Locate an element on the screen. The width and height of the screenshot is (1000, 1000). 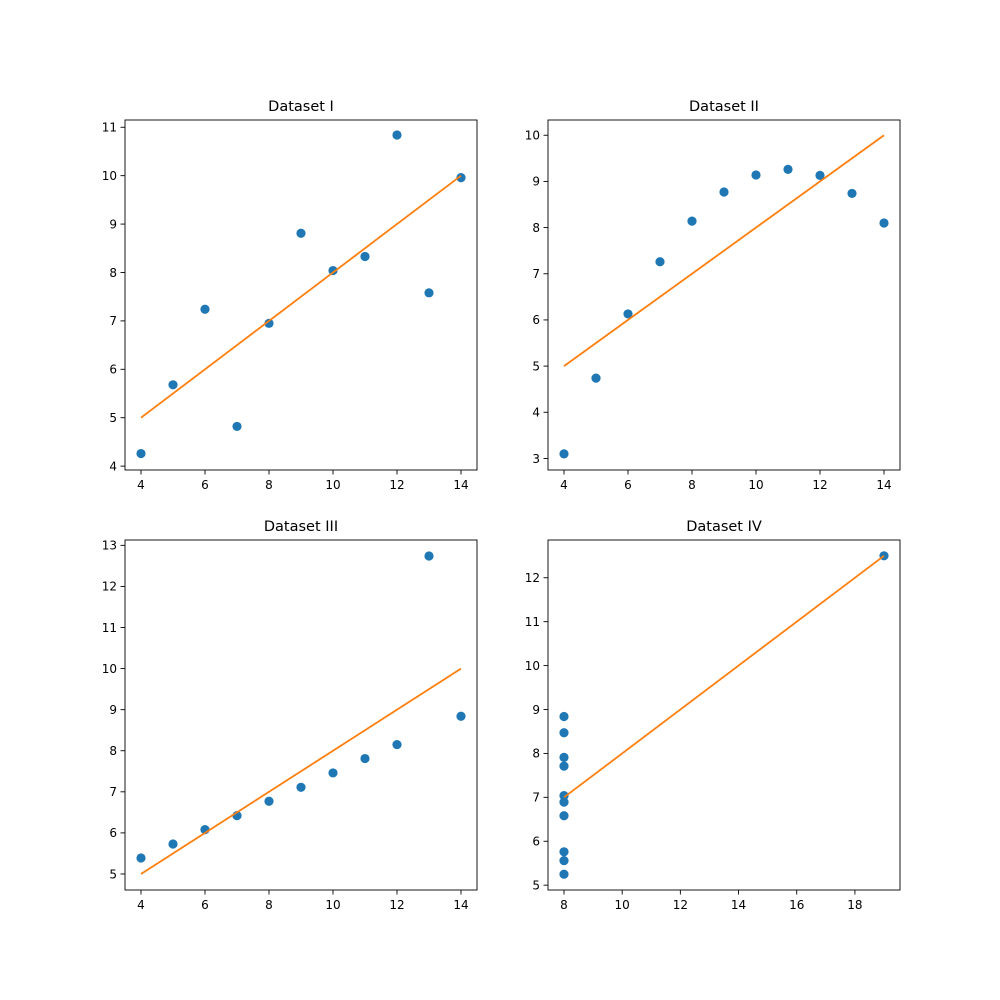
subplot-1: Dataset I 4 6 8 10 12 14 4 5 6 7 8 9 10 11 is located at coordinates (290, 295).